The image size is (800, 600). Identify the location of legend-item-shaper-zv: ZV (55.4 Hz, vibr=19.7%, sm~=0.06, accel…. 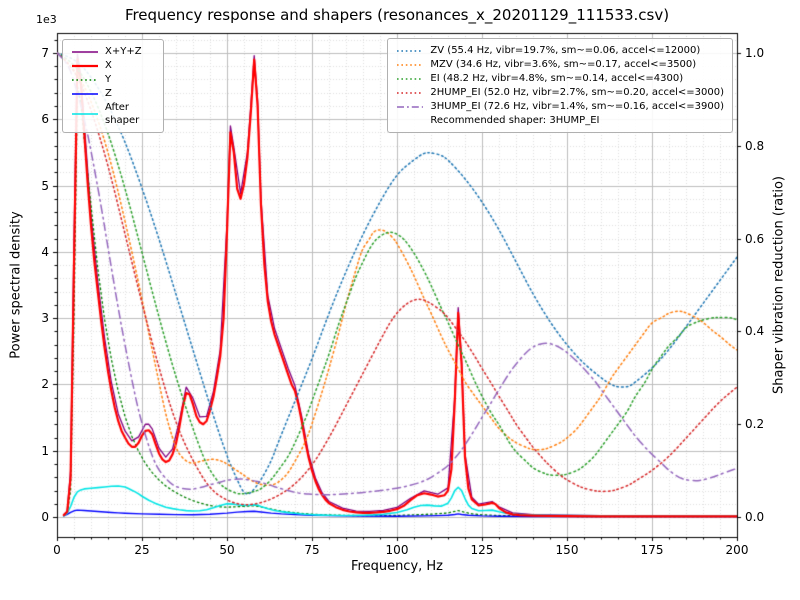
(560, 50).